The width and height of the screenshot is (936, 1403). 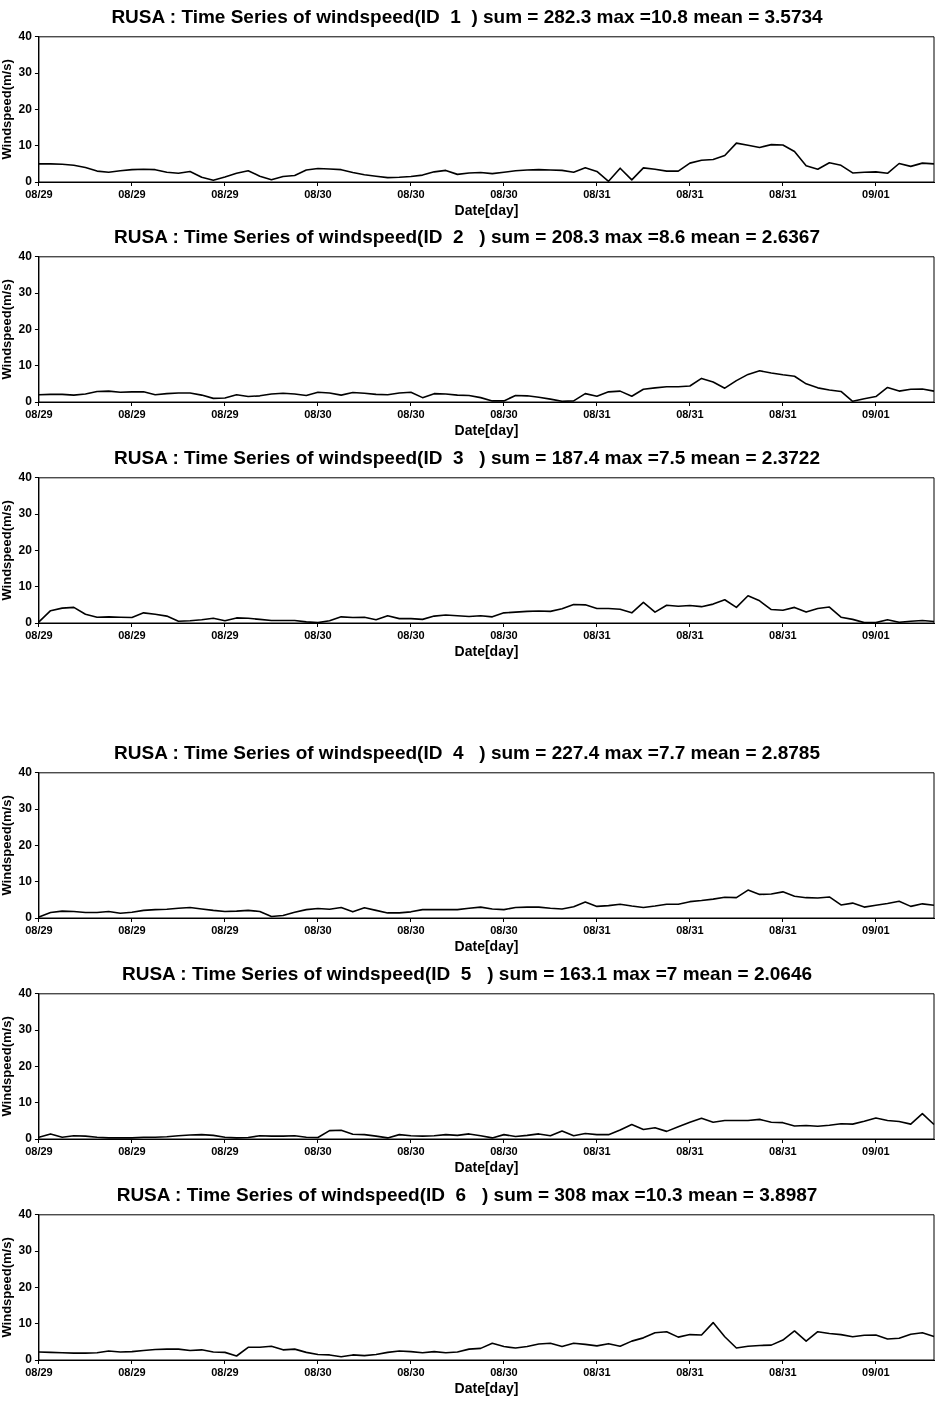 What do you see at coordinates (467, 16) in the screenshot?
I see `chart-title: RUSA : Time Series of windspeed(ID 1 ) sum = 282.3 max =10.8 mean = 3.5734` at bounding box center [467, 16].